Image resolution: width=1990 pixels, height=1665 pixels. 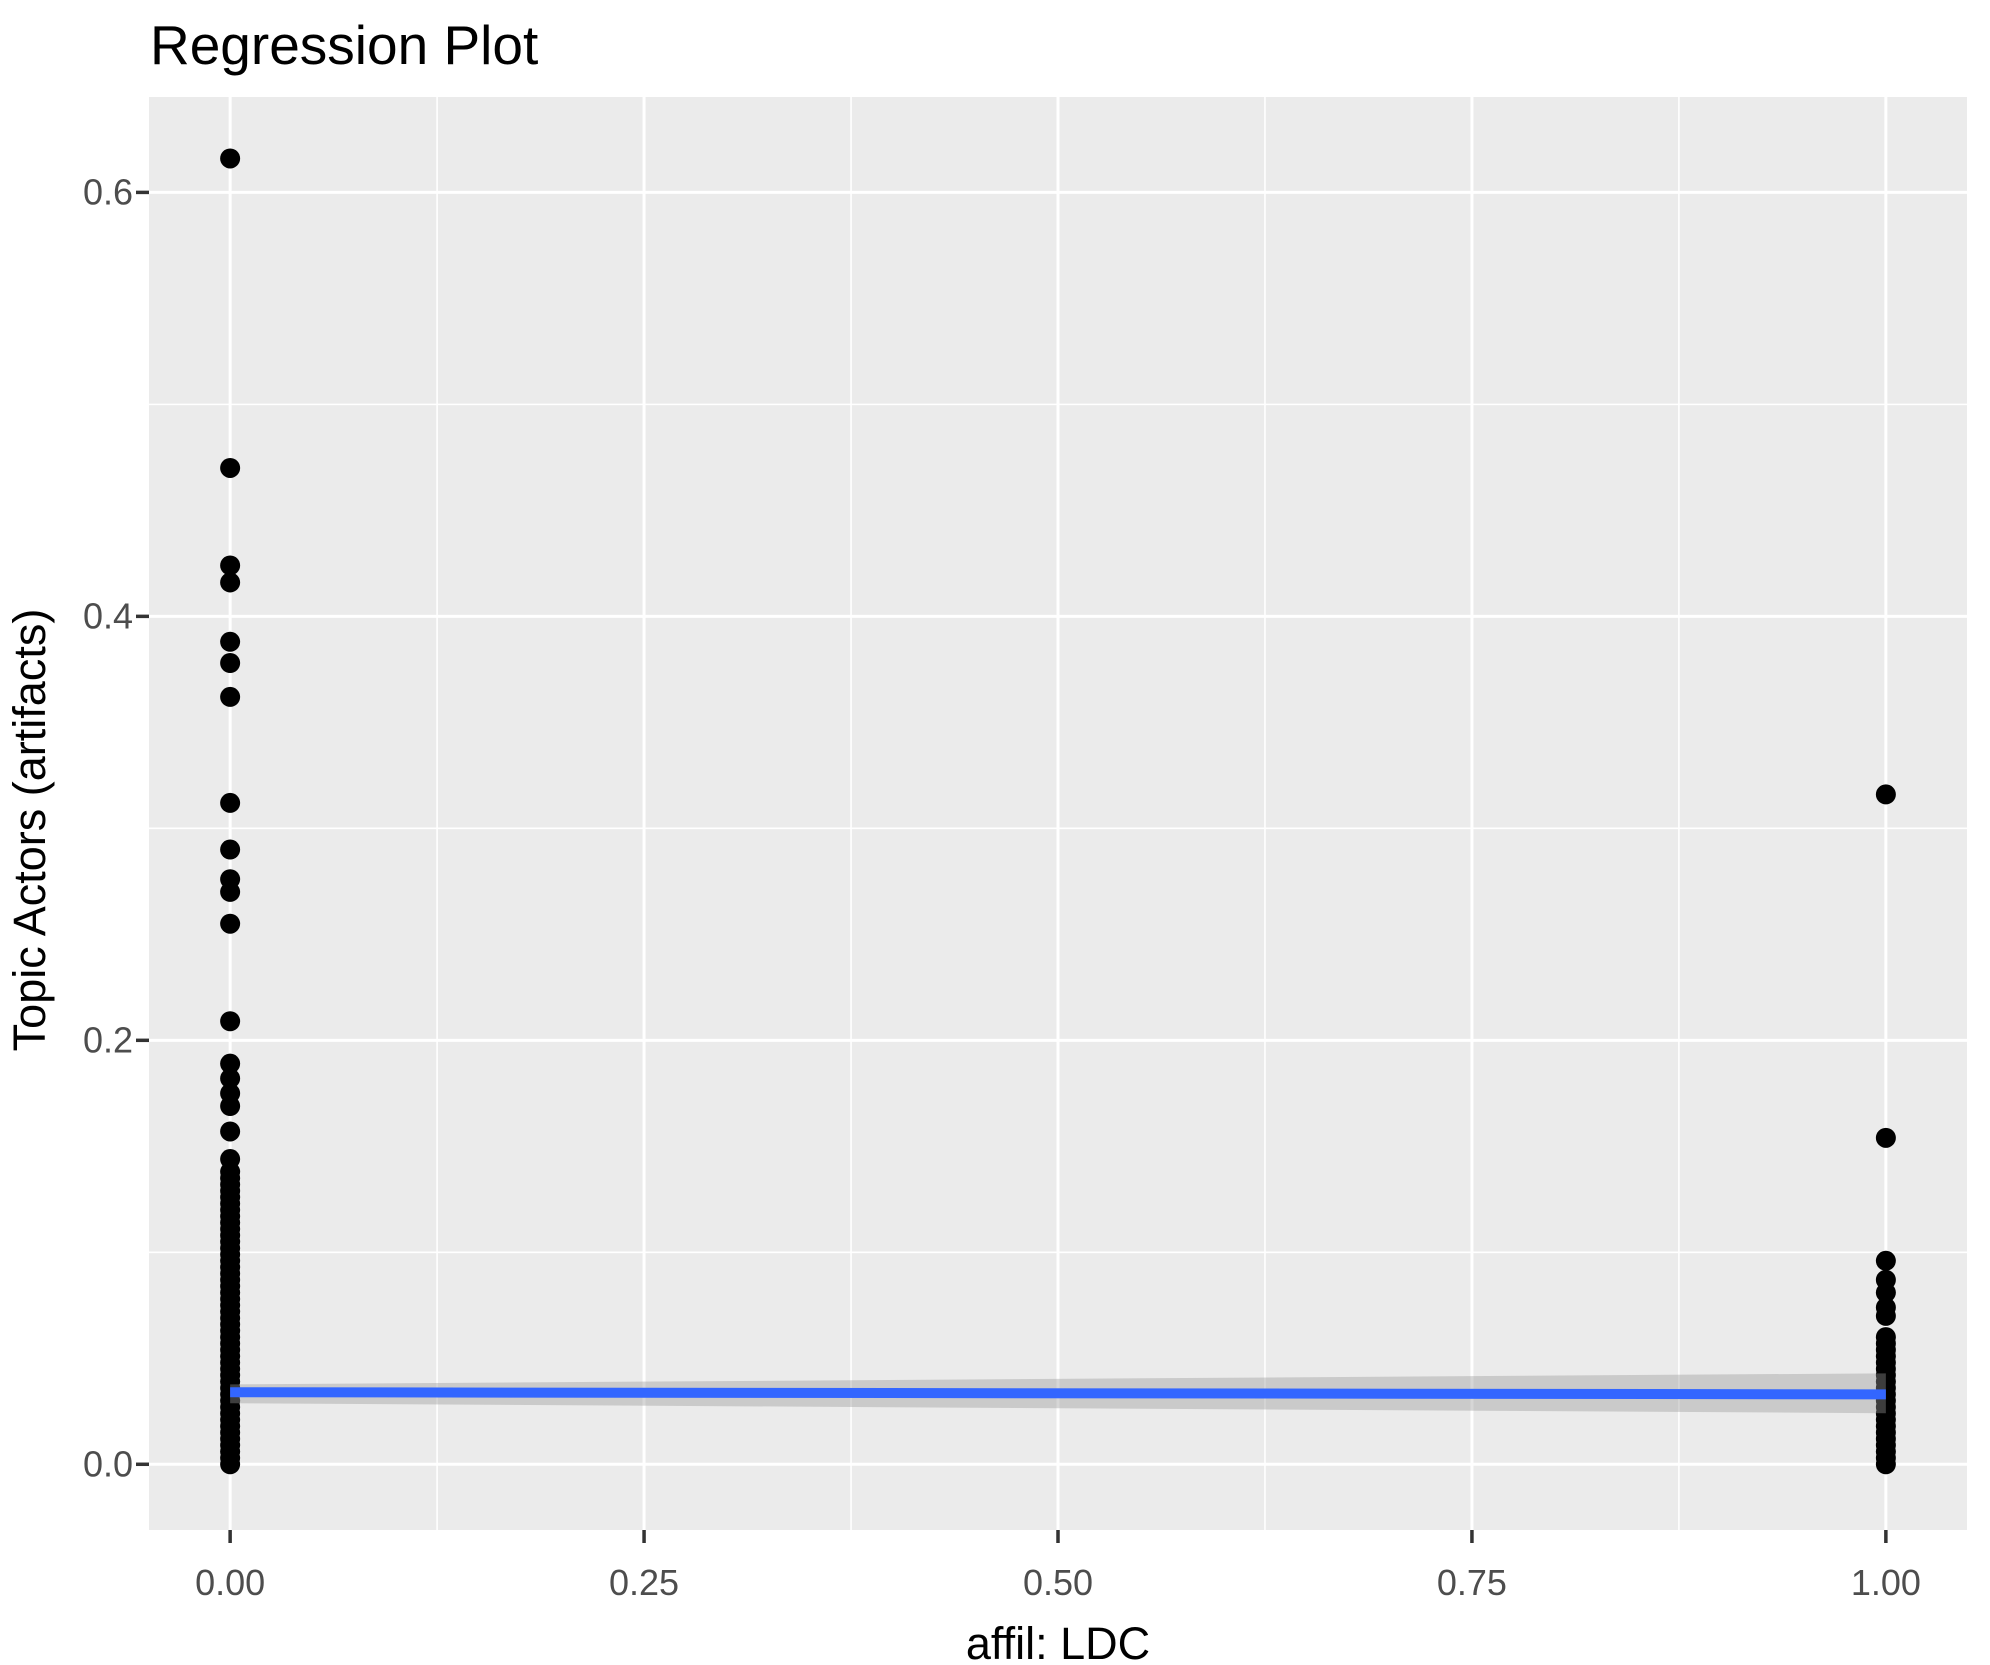 I want to click on regression-line, so click(x=1058, y=1393).